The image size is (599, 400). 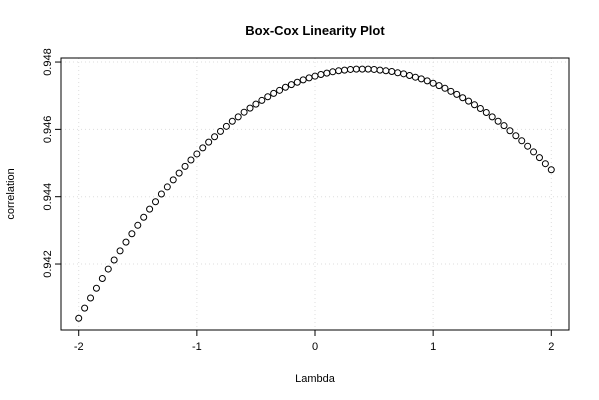 What do you see at coordinates (79, 347) in the screenshot?
I see `x-tick-label: -2` at bounding box center [79, 347].